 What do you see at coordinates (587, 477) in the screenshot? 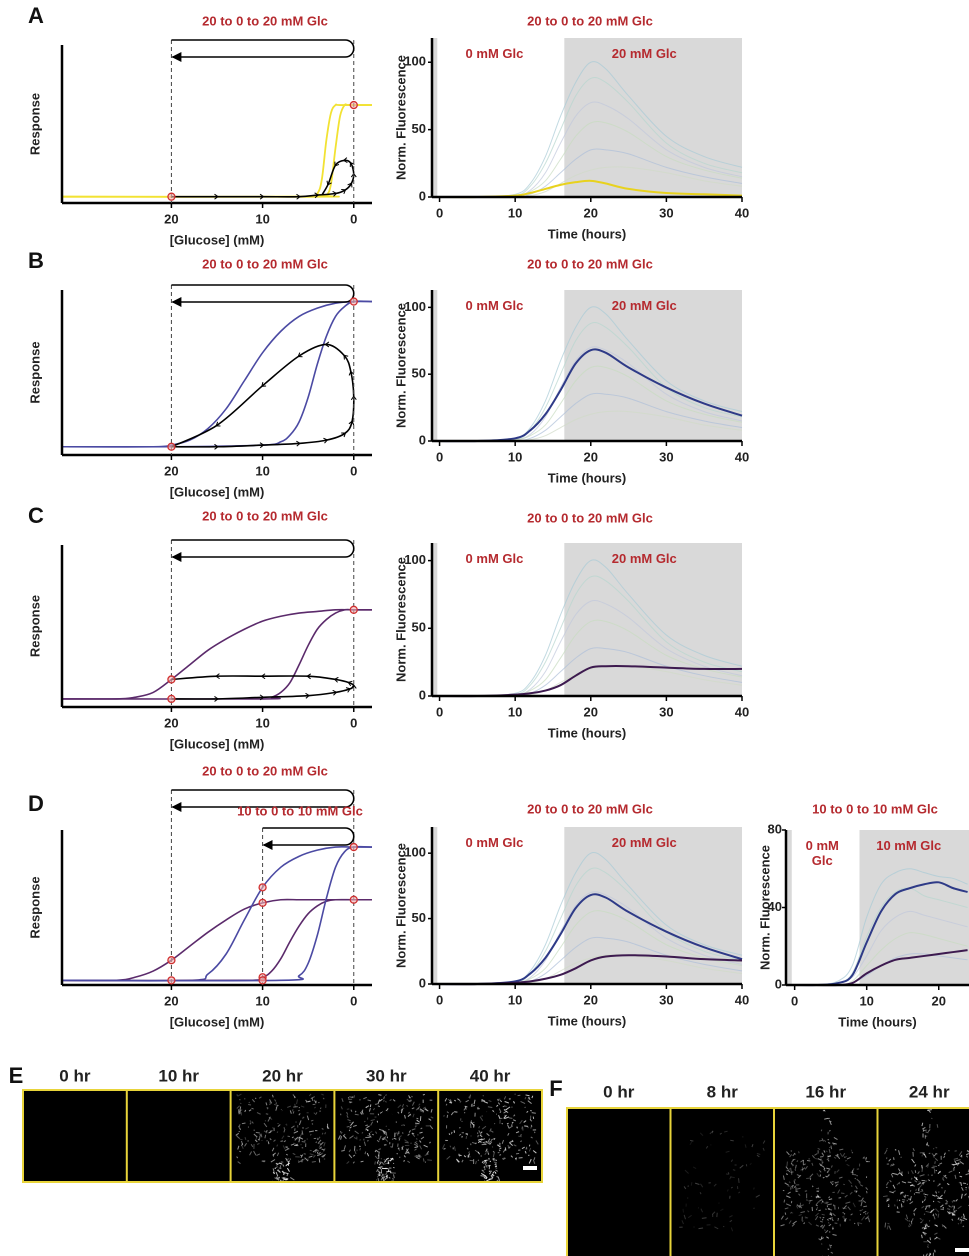
I see `x-axis-label: Time (hours)` at bounding box center [587, 477].